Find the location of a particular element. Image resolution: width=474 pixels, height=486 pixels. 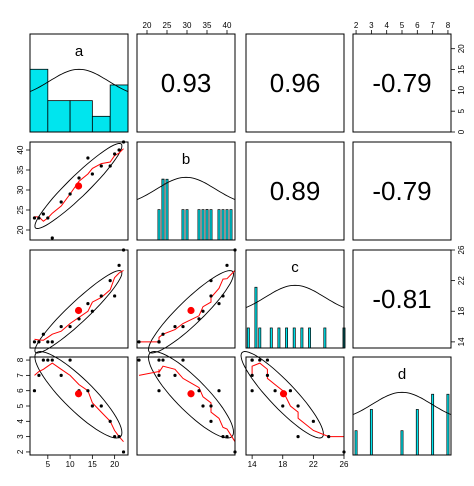

panel-c-b is located at coordinates (186, 301).